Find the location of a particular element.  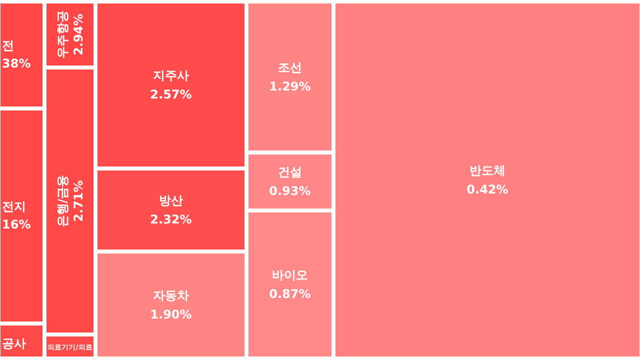

data-label: 0.93% is located at coordinates (290, 191).